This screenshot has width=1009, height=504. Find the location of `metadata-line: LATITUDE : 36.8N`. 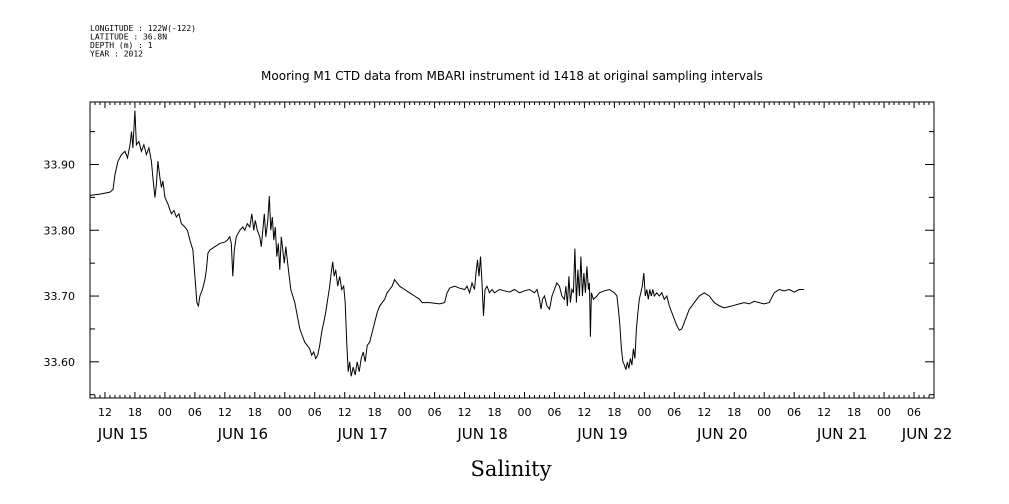

metadata-line: LATITUDE : 36.8N is located at coordinates (128, 37).